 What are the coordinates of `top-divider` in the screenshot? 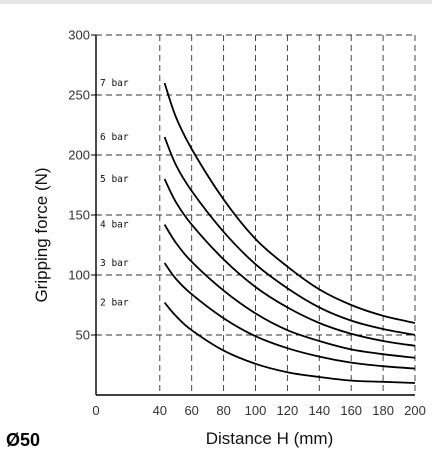 It's located at (216, 2).